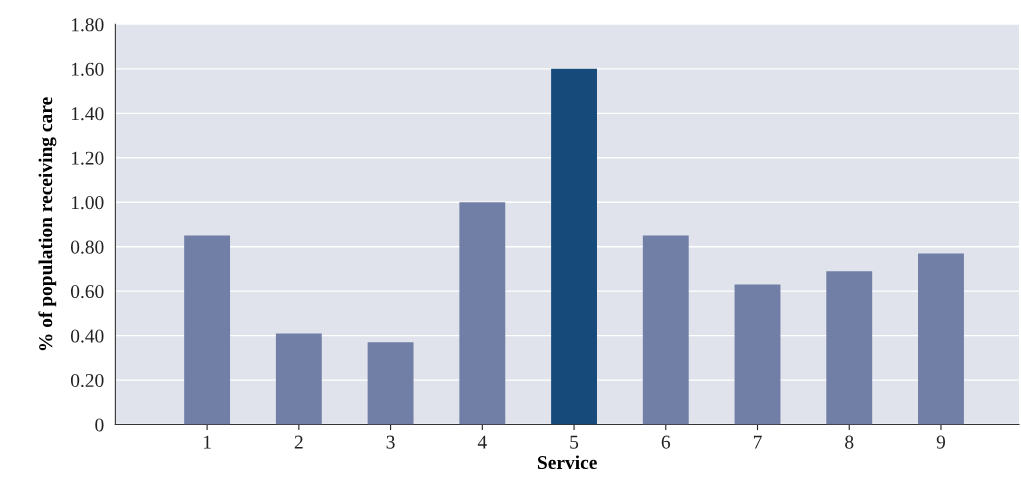  Describe the element at coordinates (574, 442) in the screenshot. I see `x-tick-label: 5` at that location.